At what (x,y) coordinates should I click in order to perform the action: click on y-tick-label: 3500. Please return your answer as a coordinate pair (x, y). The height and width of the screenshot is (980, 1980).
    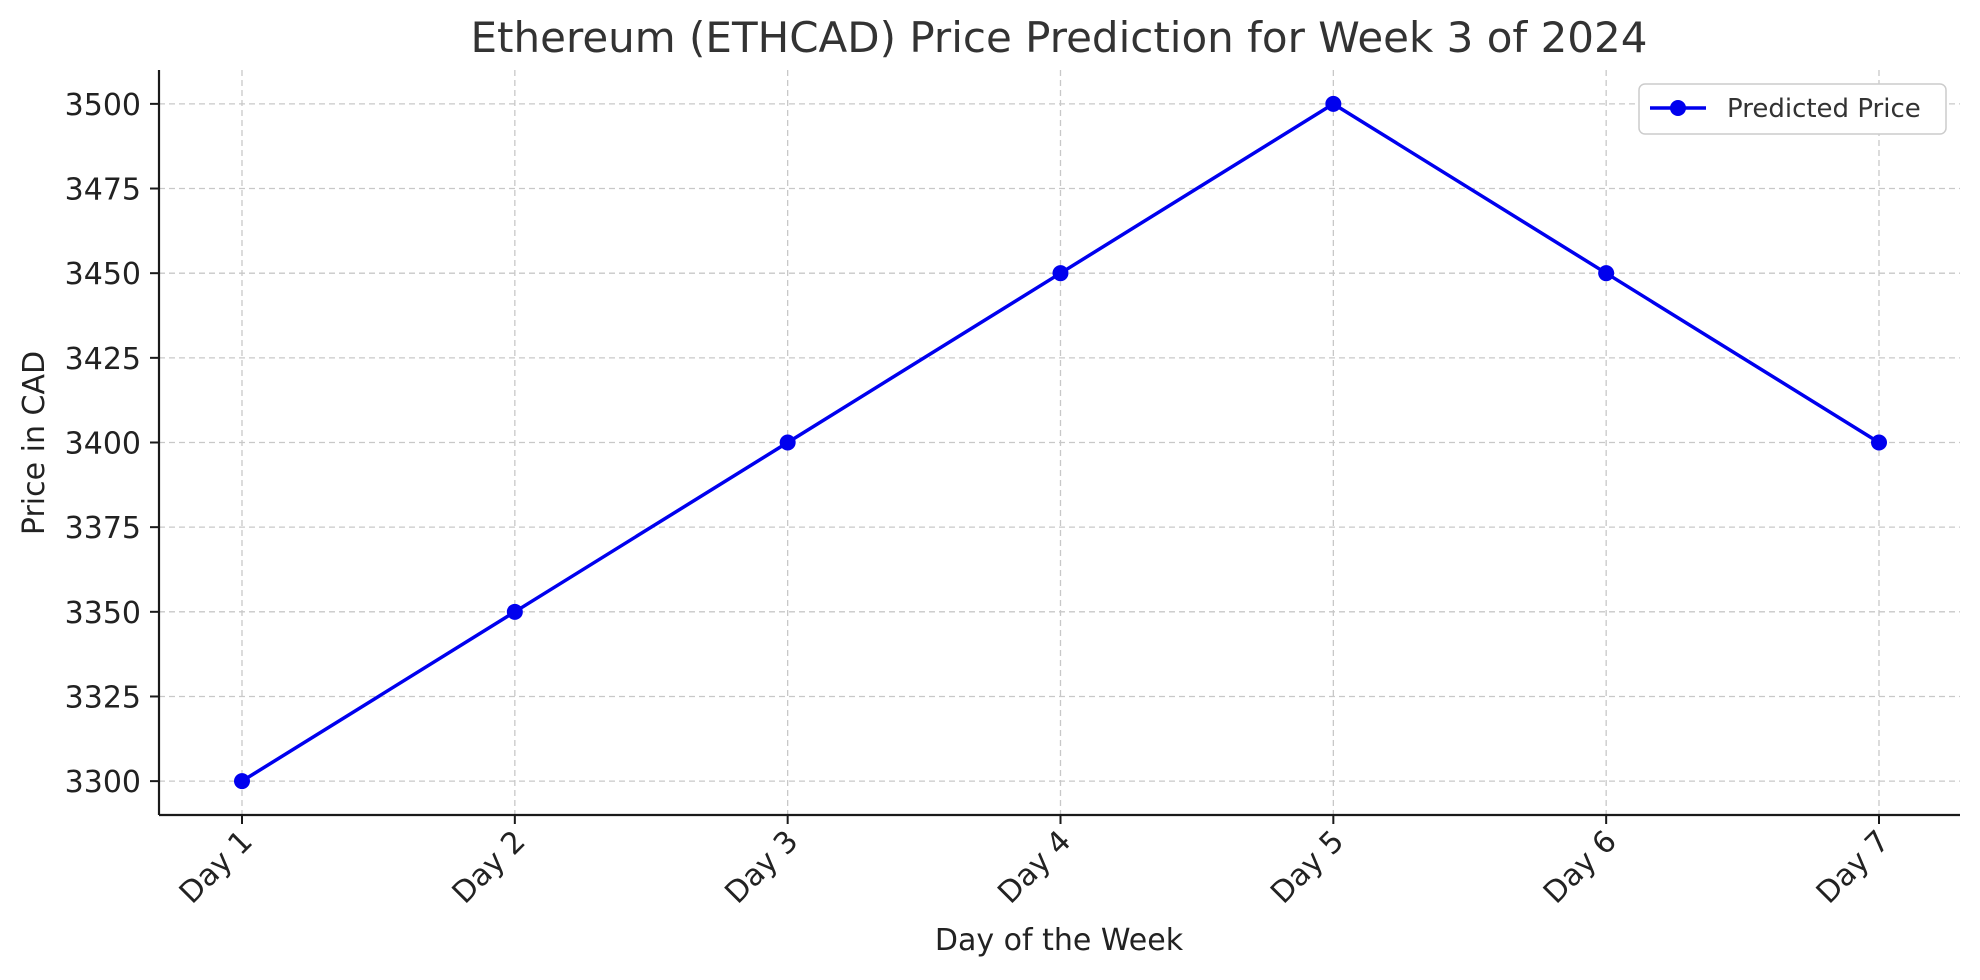
    Looking at the image, I should click on (103, 105).